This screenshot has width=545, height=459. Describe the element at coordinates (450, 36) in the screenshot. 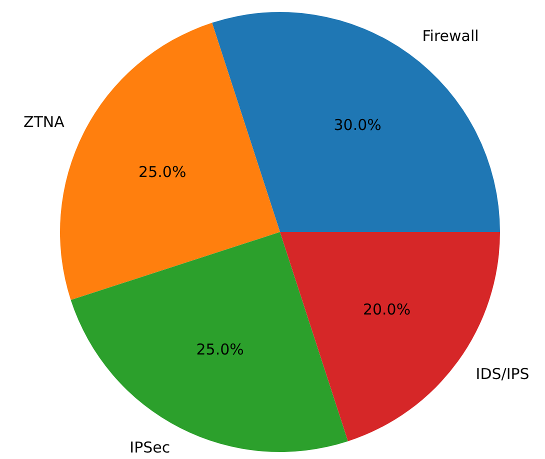

I see `slice-label: Firewall` at that location.